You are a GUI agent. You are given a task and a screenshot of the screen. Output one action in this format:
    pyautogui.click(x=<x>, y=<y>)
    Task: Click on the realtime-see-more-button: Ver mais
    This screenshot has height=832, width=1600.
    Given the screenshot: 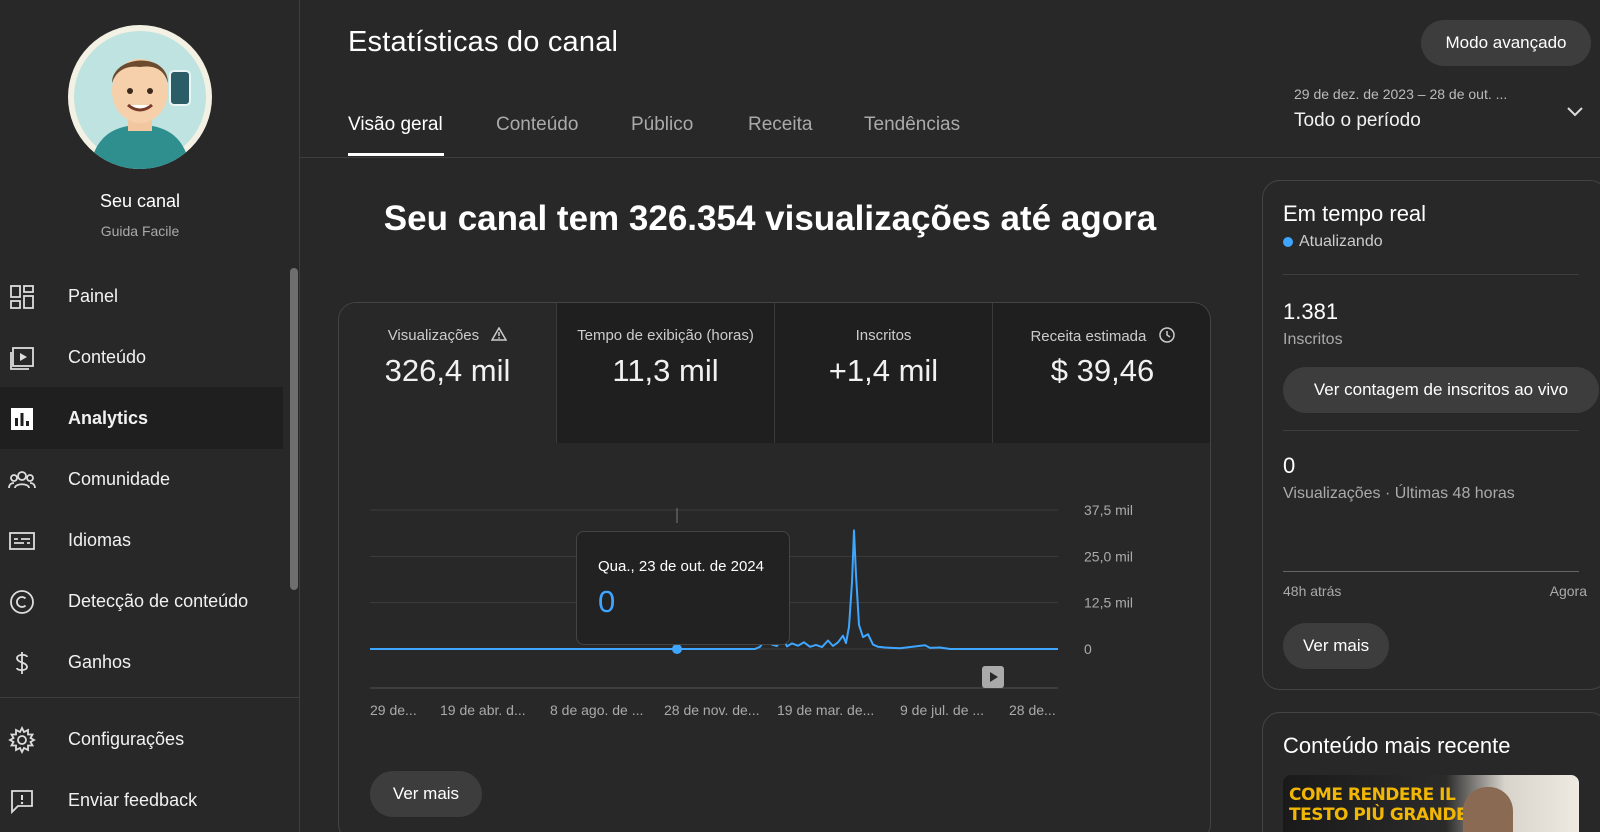 What is the action you would take?
    pyautogui.click(x=1336, y=646)
    